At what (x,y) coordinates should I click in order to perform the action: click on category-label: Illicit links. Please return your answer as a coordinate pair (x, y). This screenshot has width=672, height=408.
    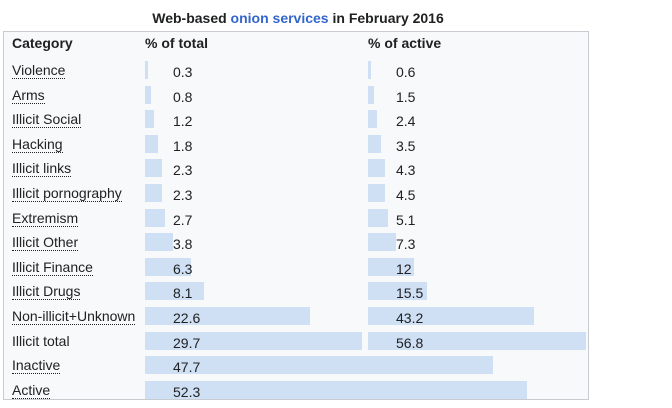
    Looking at the image, I should click on (42, 168).